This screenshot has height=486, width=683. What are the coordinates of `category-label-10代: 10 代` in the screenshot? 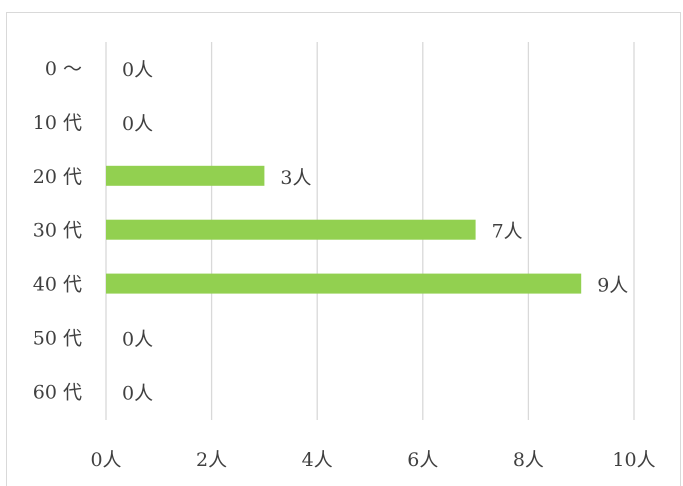 It's located at (57, 123).